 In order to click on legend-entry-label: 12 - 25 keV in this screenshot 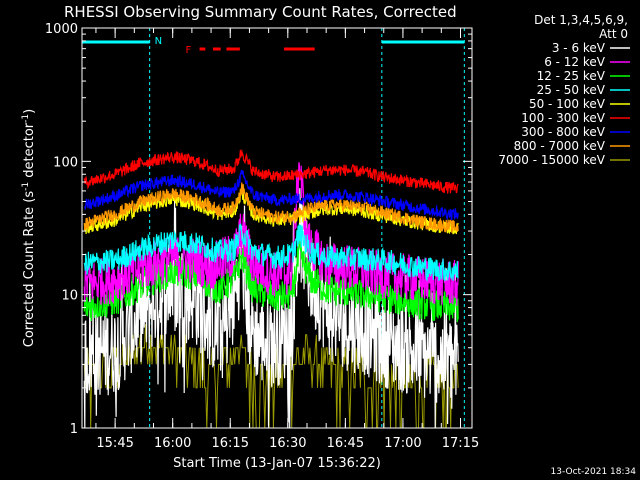, I will do `click(571, 76)`.